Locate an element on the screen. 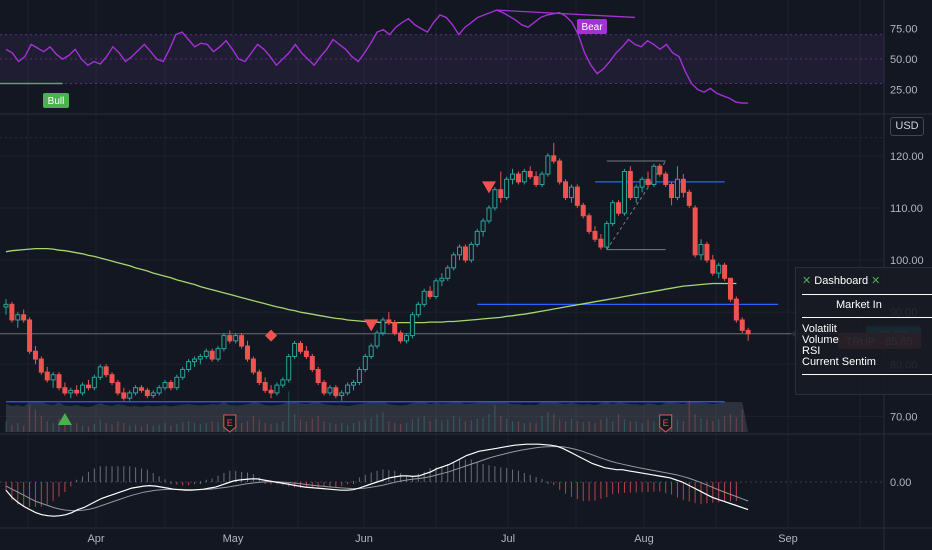 The height and width of the screenshot is (550, 932). bull-badge-text: Bull is located at coordinates (56, 101).